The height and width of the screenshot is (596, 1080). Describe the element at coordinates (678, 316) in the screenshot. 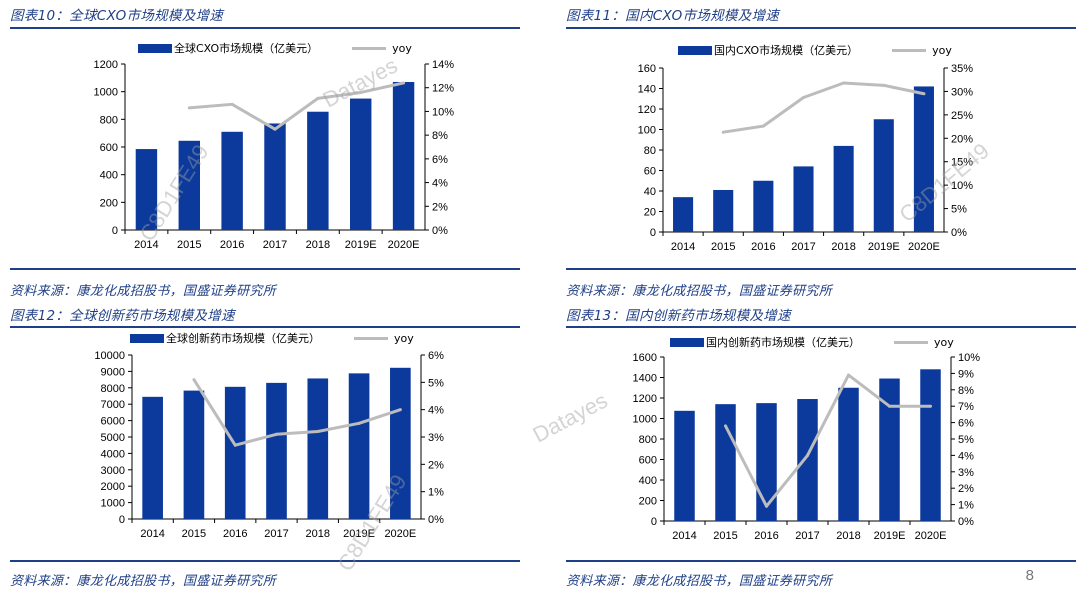

I see `chart-title: 图表13：国内创新药市场规模及增速` at that location.